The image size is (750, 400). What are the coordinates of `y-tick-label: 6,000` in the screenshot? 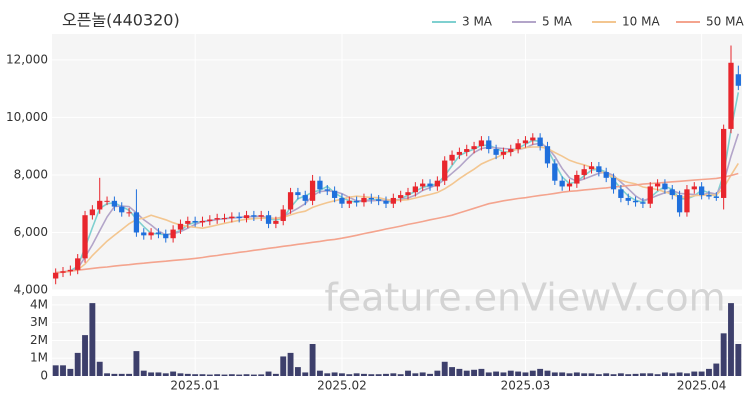 It's located at (31, 232).